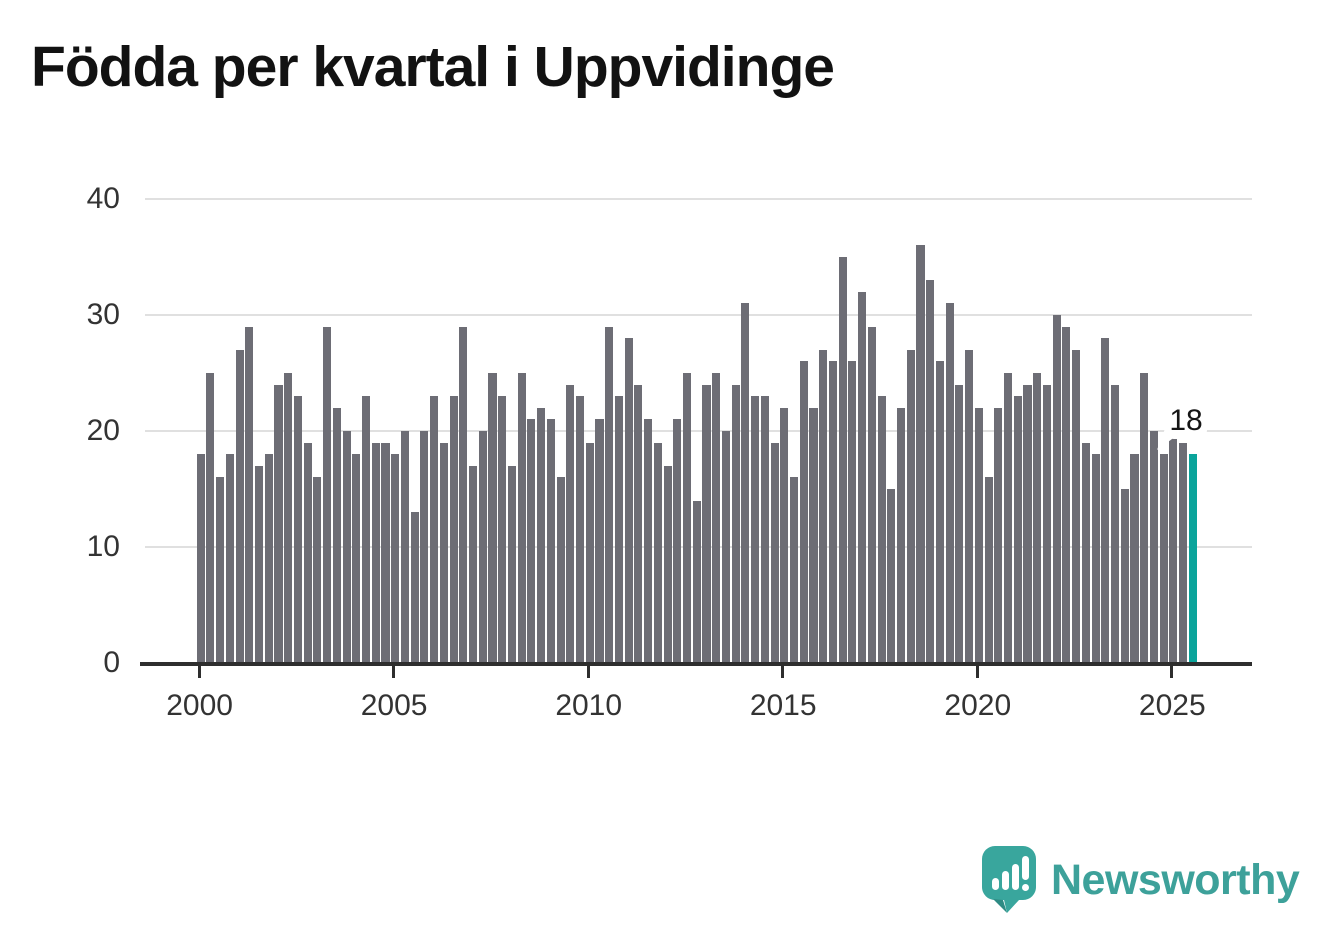  What do you see at coordinates (1192, 558) in the screenshot?
I see `bar-highlight-latest-quarter` at bounding box center [1192, 558].